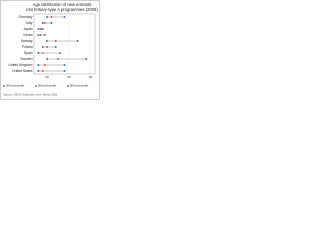 The width and height of the screenshot is (320, 240). What do you see at coordinates (27, 47) in the screenshot?
I see `y-tick-label: Poland` at bounding box center [27, 47].